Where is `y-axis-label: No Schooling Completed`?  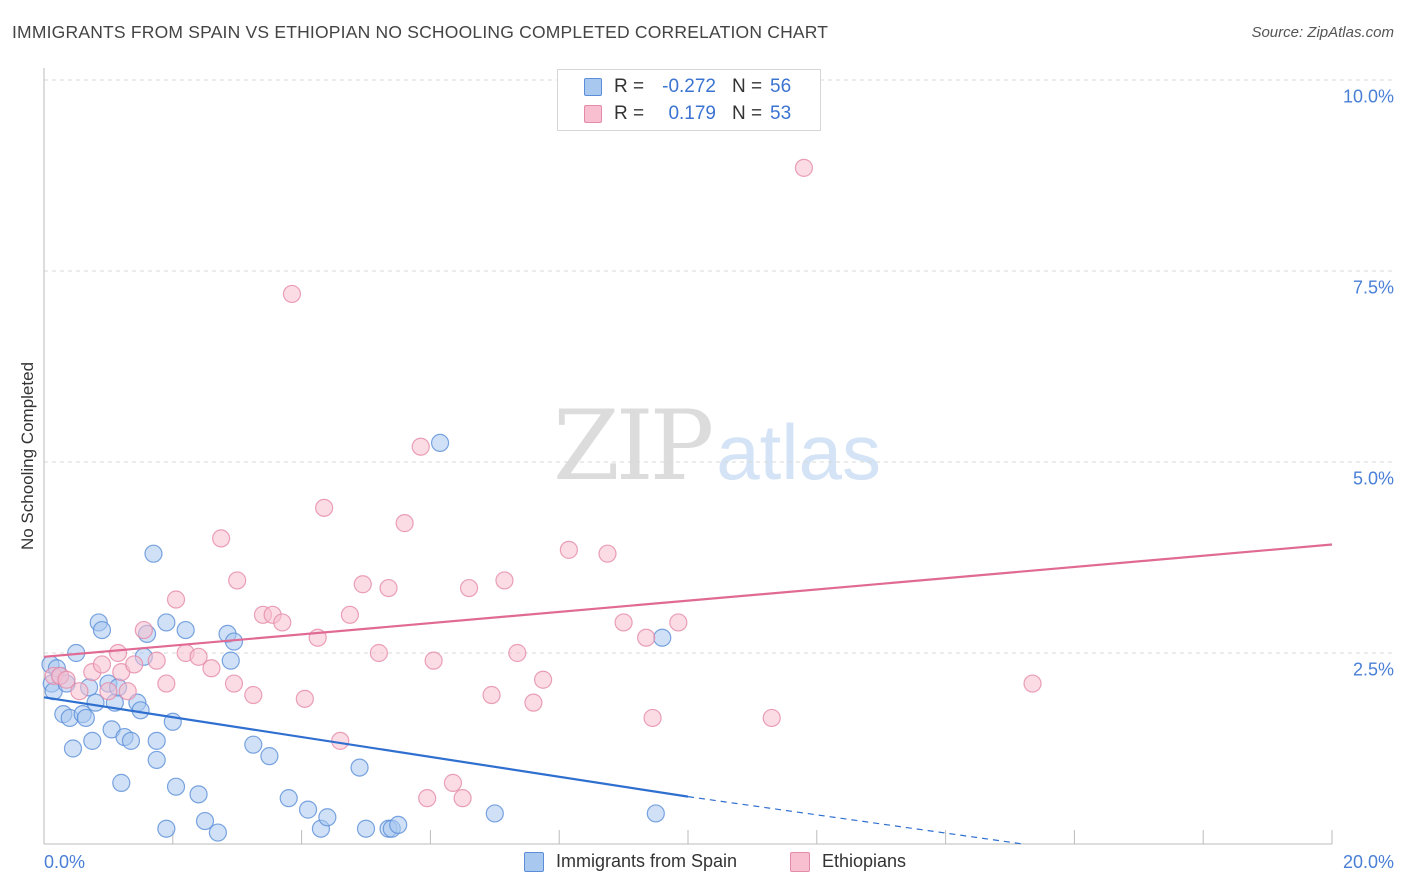
y-axis-label: No Schooling Completed is located at coordinates (27, 456).